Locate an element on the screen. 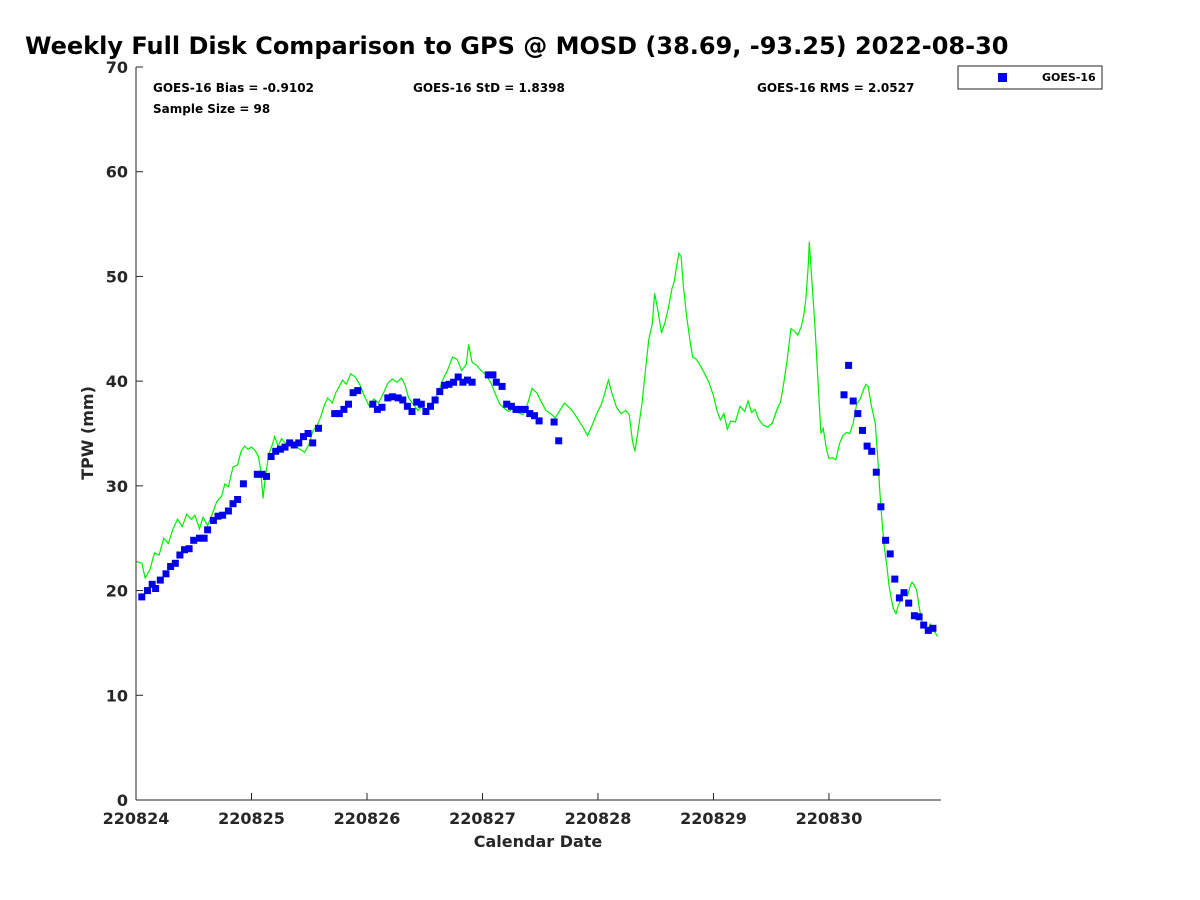 Image resolution: width=1200 pixels, height=900 pixels. y-tick-label: 10 is located at coordinates (117, 695).